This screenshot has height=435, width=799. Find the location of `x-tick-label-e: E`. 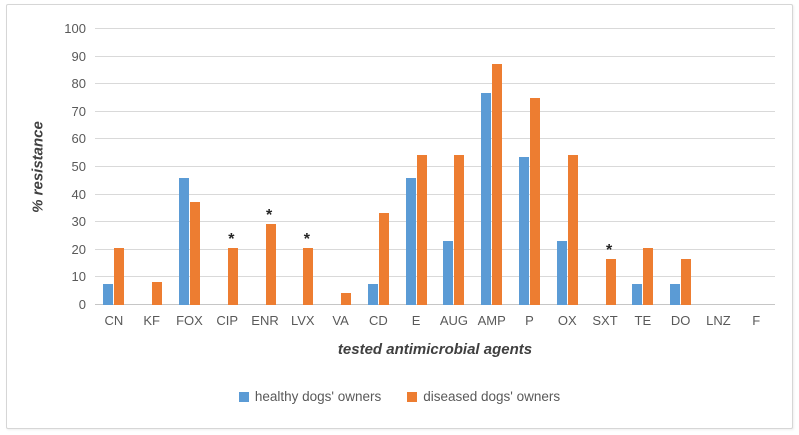

x-tick-label-e: E is located at coordinates (416, 320).